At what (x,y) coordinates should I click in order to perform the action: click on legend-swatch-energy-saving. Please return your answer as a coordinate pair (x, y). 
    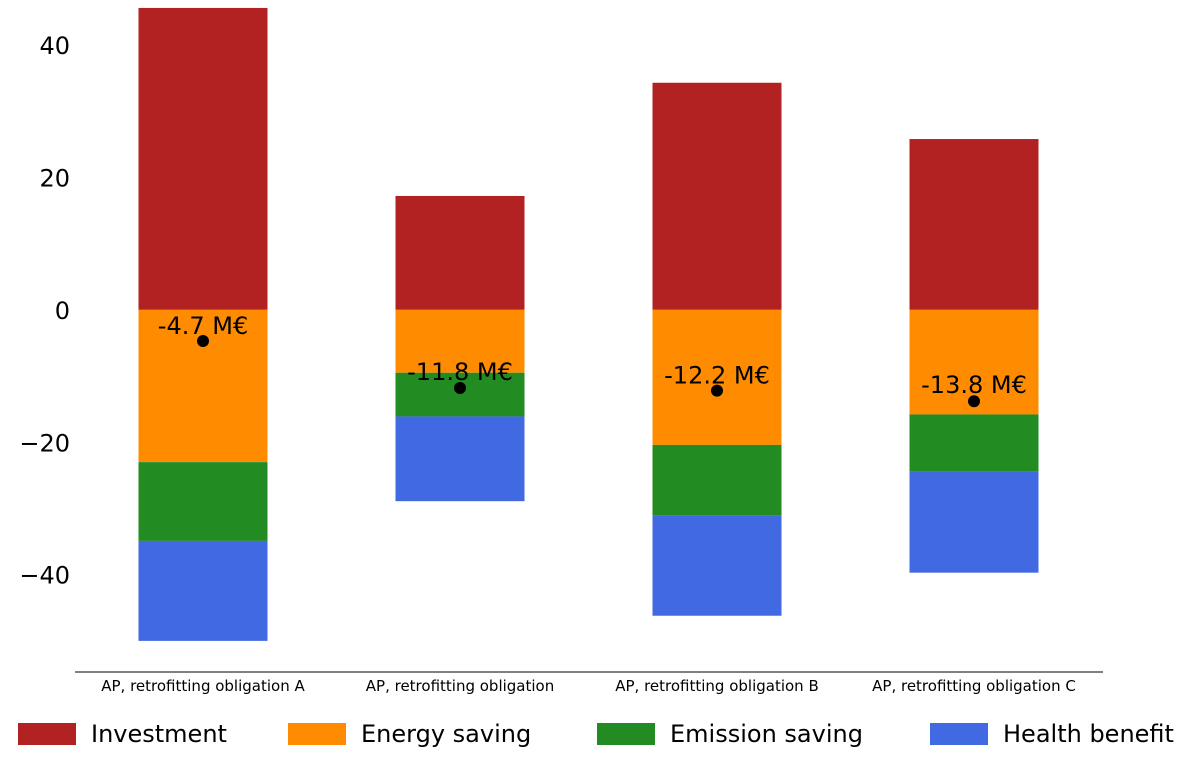
    Looking at the image, I should click on (317, 734).